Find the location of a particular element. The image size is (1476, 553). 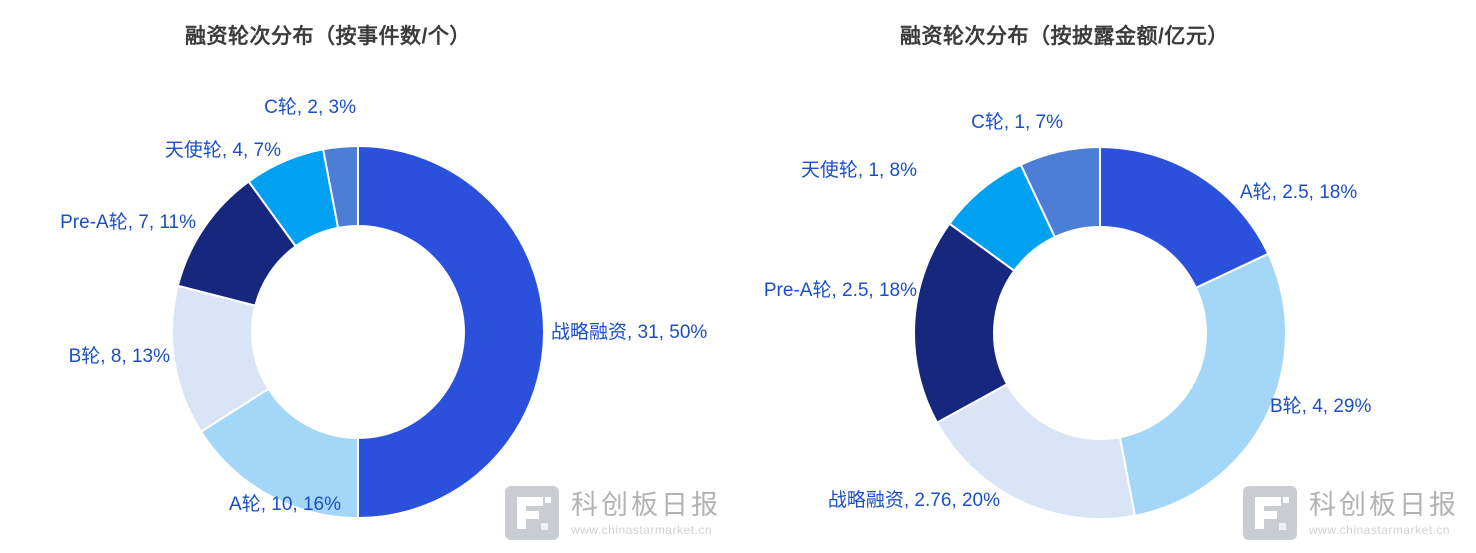

slice-label: A轮, 2.5, 18% is located at coordinates (1298, 192).